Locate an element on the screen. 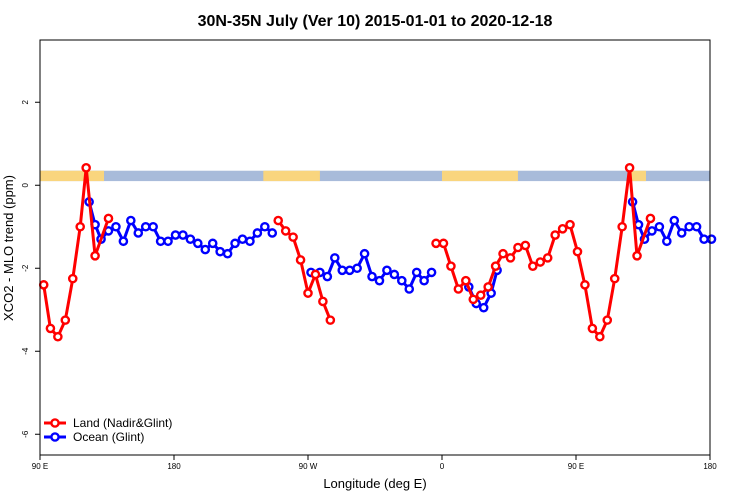  y-tick-label: -4 is located at coordinates (25, 351).